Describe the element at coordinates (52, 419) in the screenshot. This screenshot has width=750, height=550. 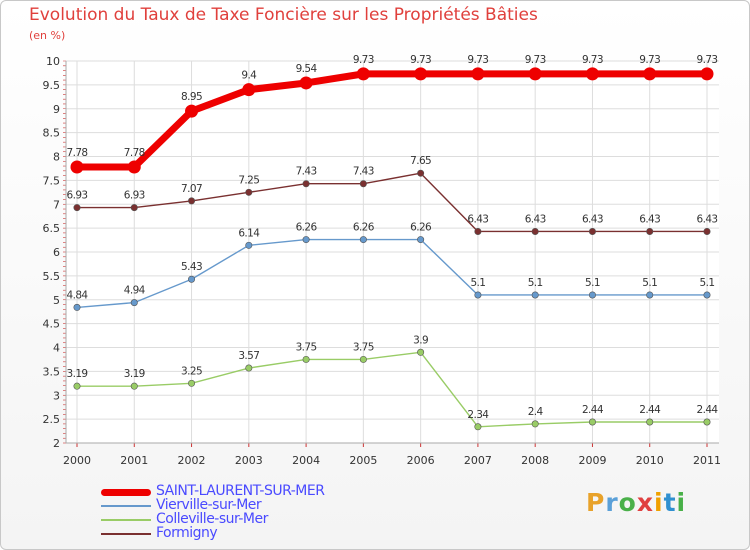
I see `y-tick-label: 2.5` at that location.